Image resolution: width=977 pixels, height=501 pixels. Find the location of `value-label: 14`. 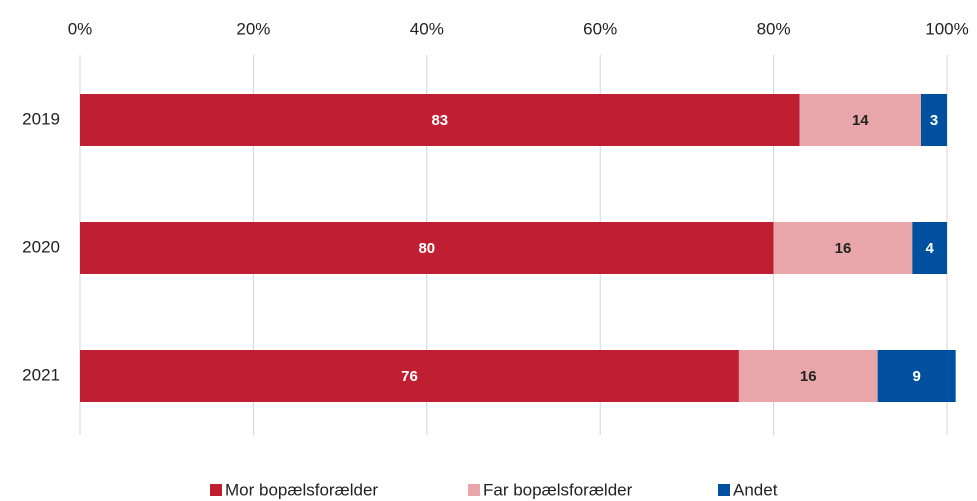

value-label: 14 is located at coordinates (860, 120).